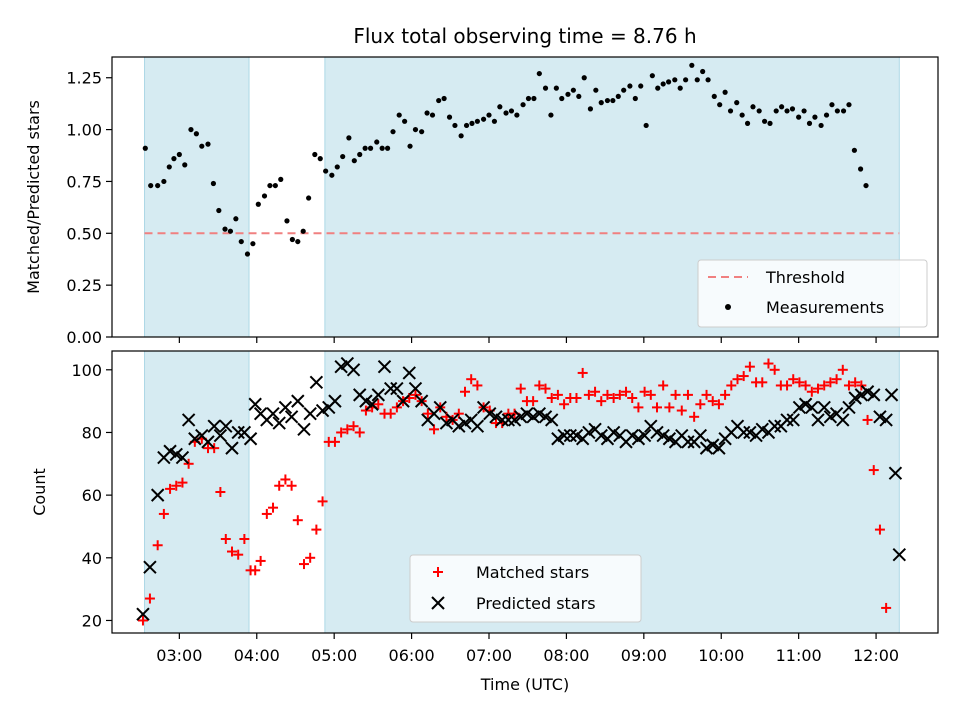 Image resolution: width=960 pixels, height=720 pixels. Describe the element at coordinates (257, 655) in the screenshot. I see `x-tick-label: 04:00` at that location.